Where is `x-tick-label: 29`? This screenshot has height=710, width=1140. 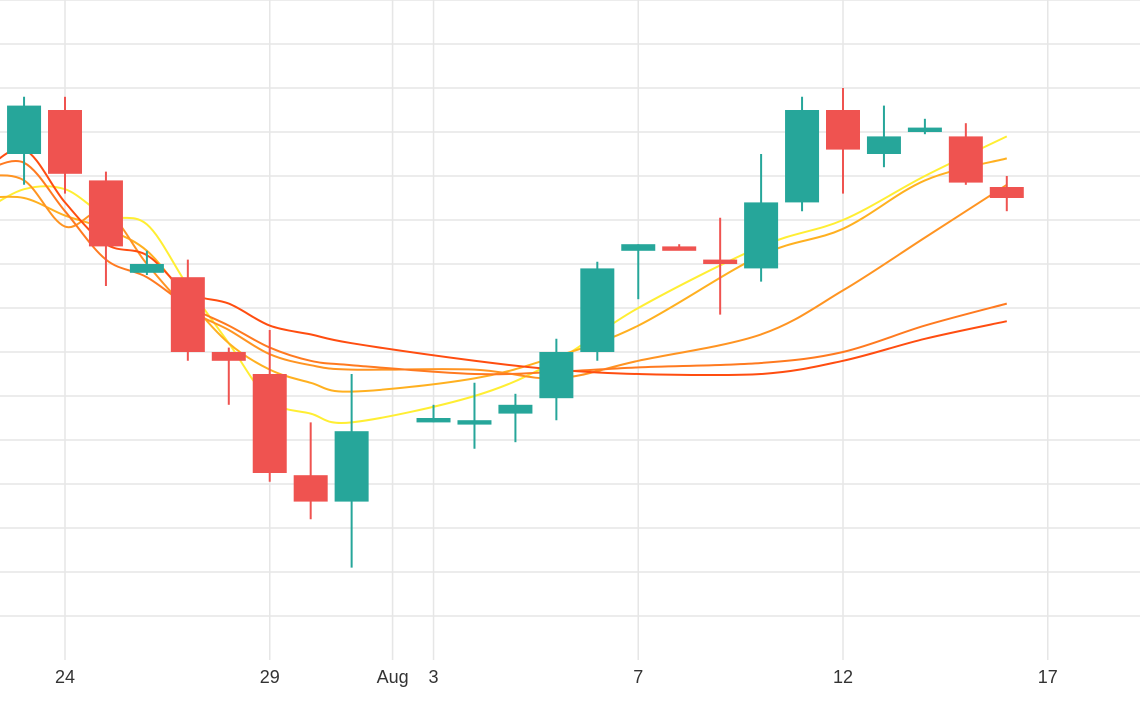 x-tick-label: 29 is located at coordinates (270, 677).